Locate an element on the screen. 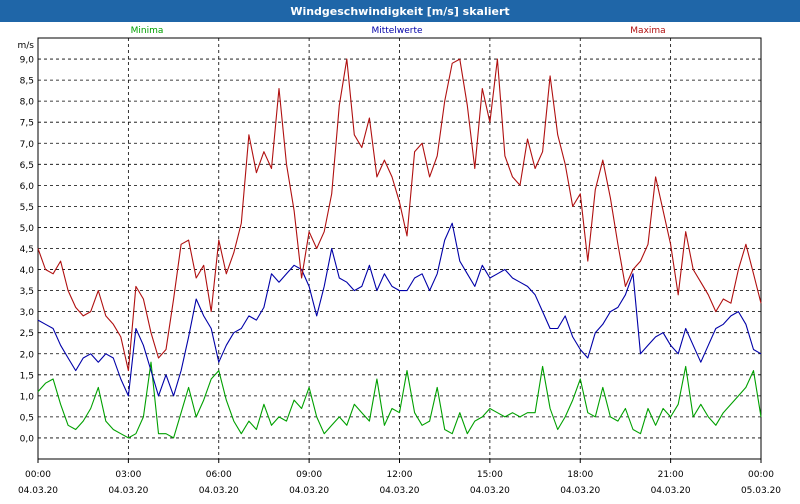 The width and height of the screenshot is (800, 504). y-tick-label: 9,0 is located at coordinates (27, 61).